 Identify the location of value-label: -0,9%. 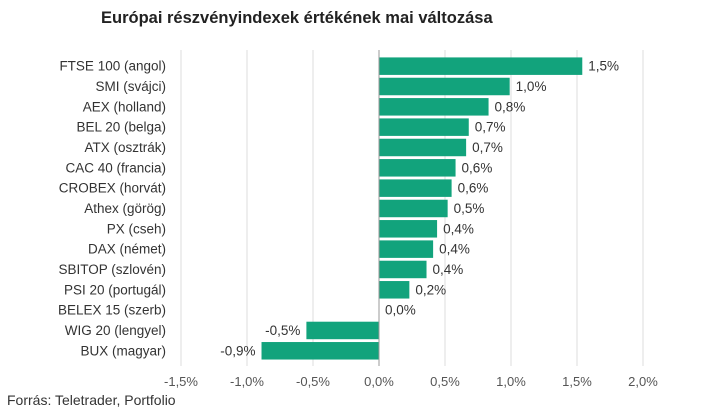
(237, 350).